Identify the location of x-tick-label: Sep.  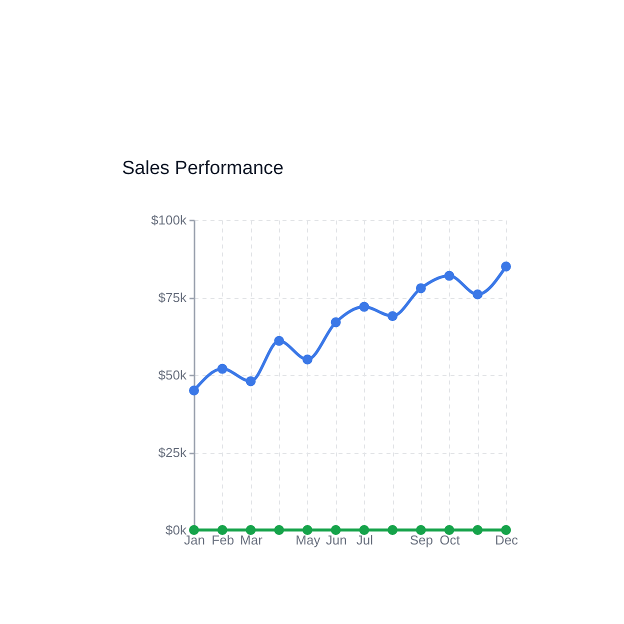
(421, 540).